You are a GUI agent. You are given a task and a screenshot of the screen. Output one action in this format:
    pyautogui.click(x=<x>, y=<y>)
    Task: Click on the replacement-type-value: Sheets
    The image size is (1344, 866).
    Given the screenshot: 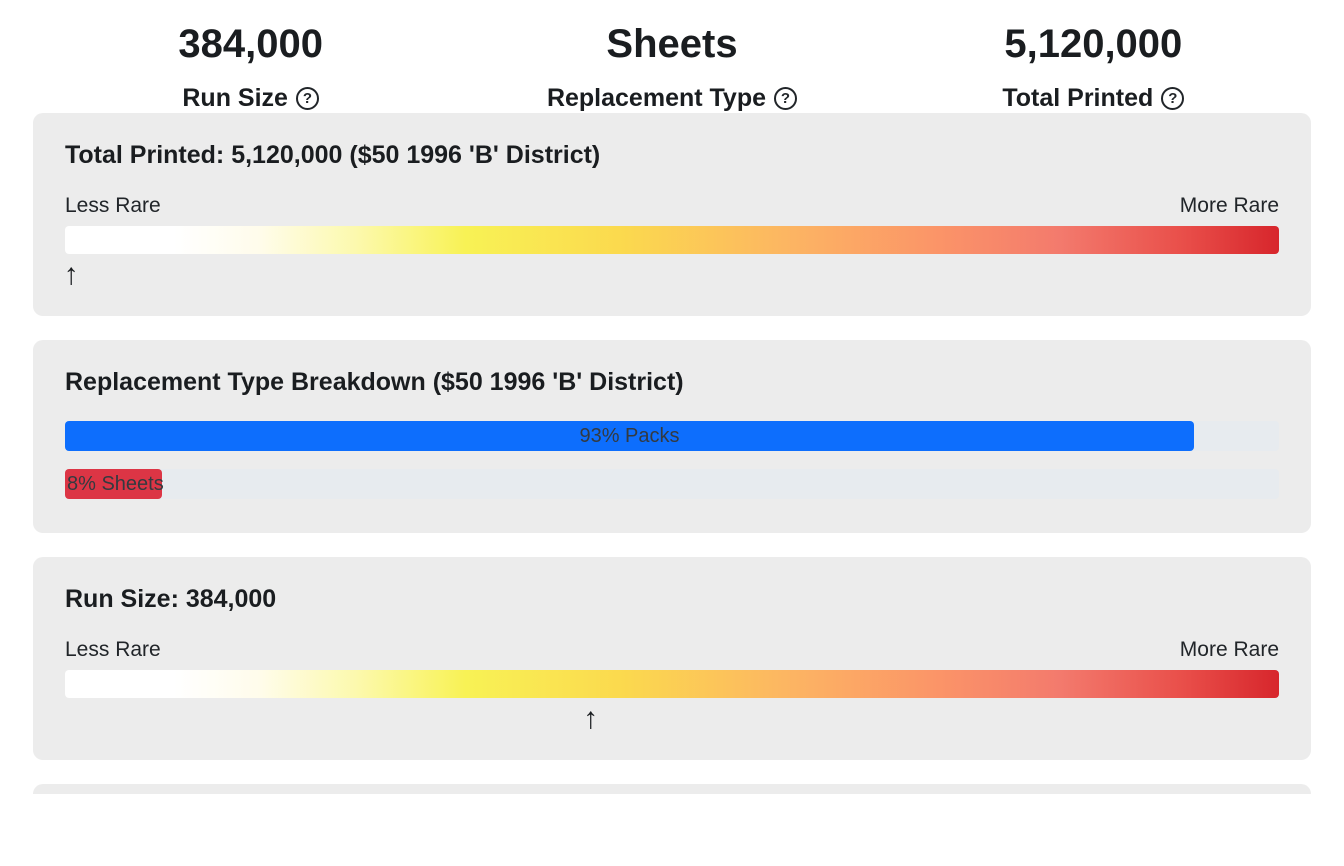 What is the action you would take?
    pyautogui.click(x=672, y=44)
    